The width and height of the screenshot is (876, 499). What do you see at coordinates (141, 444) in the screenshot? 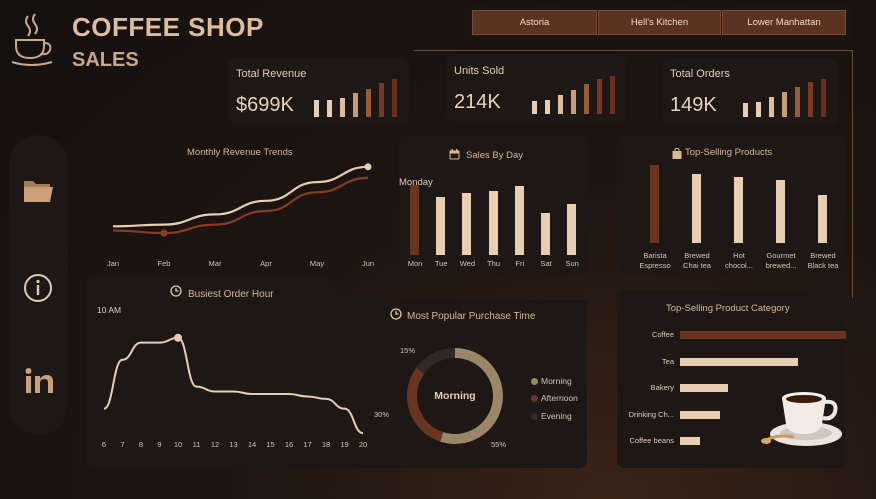
I see `x-tick-label: 8` at bounding box center [141, 444].